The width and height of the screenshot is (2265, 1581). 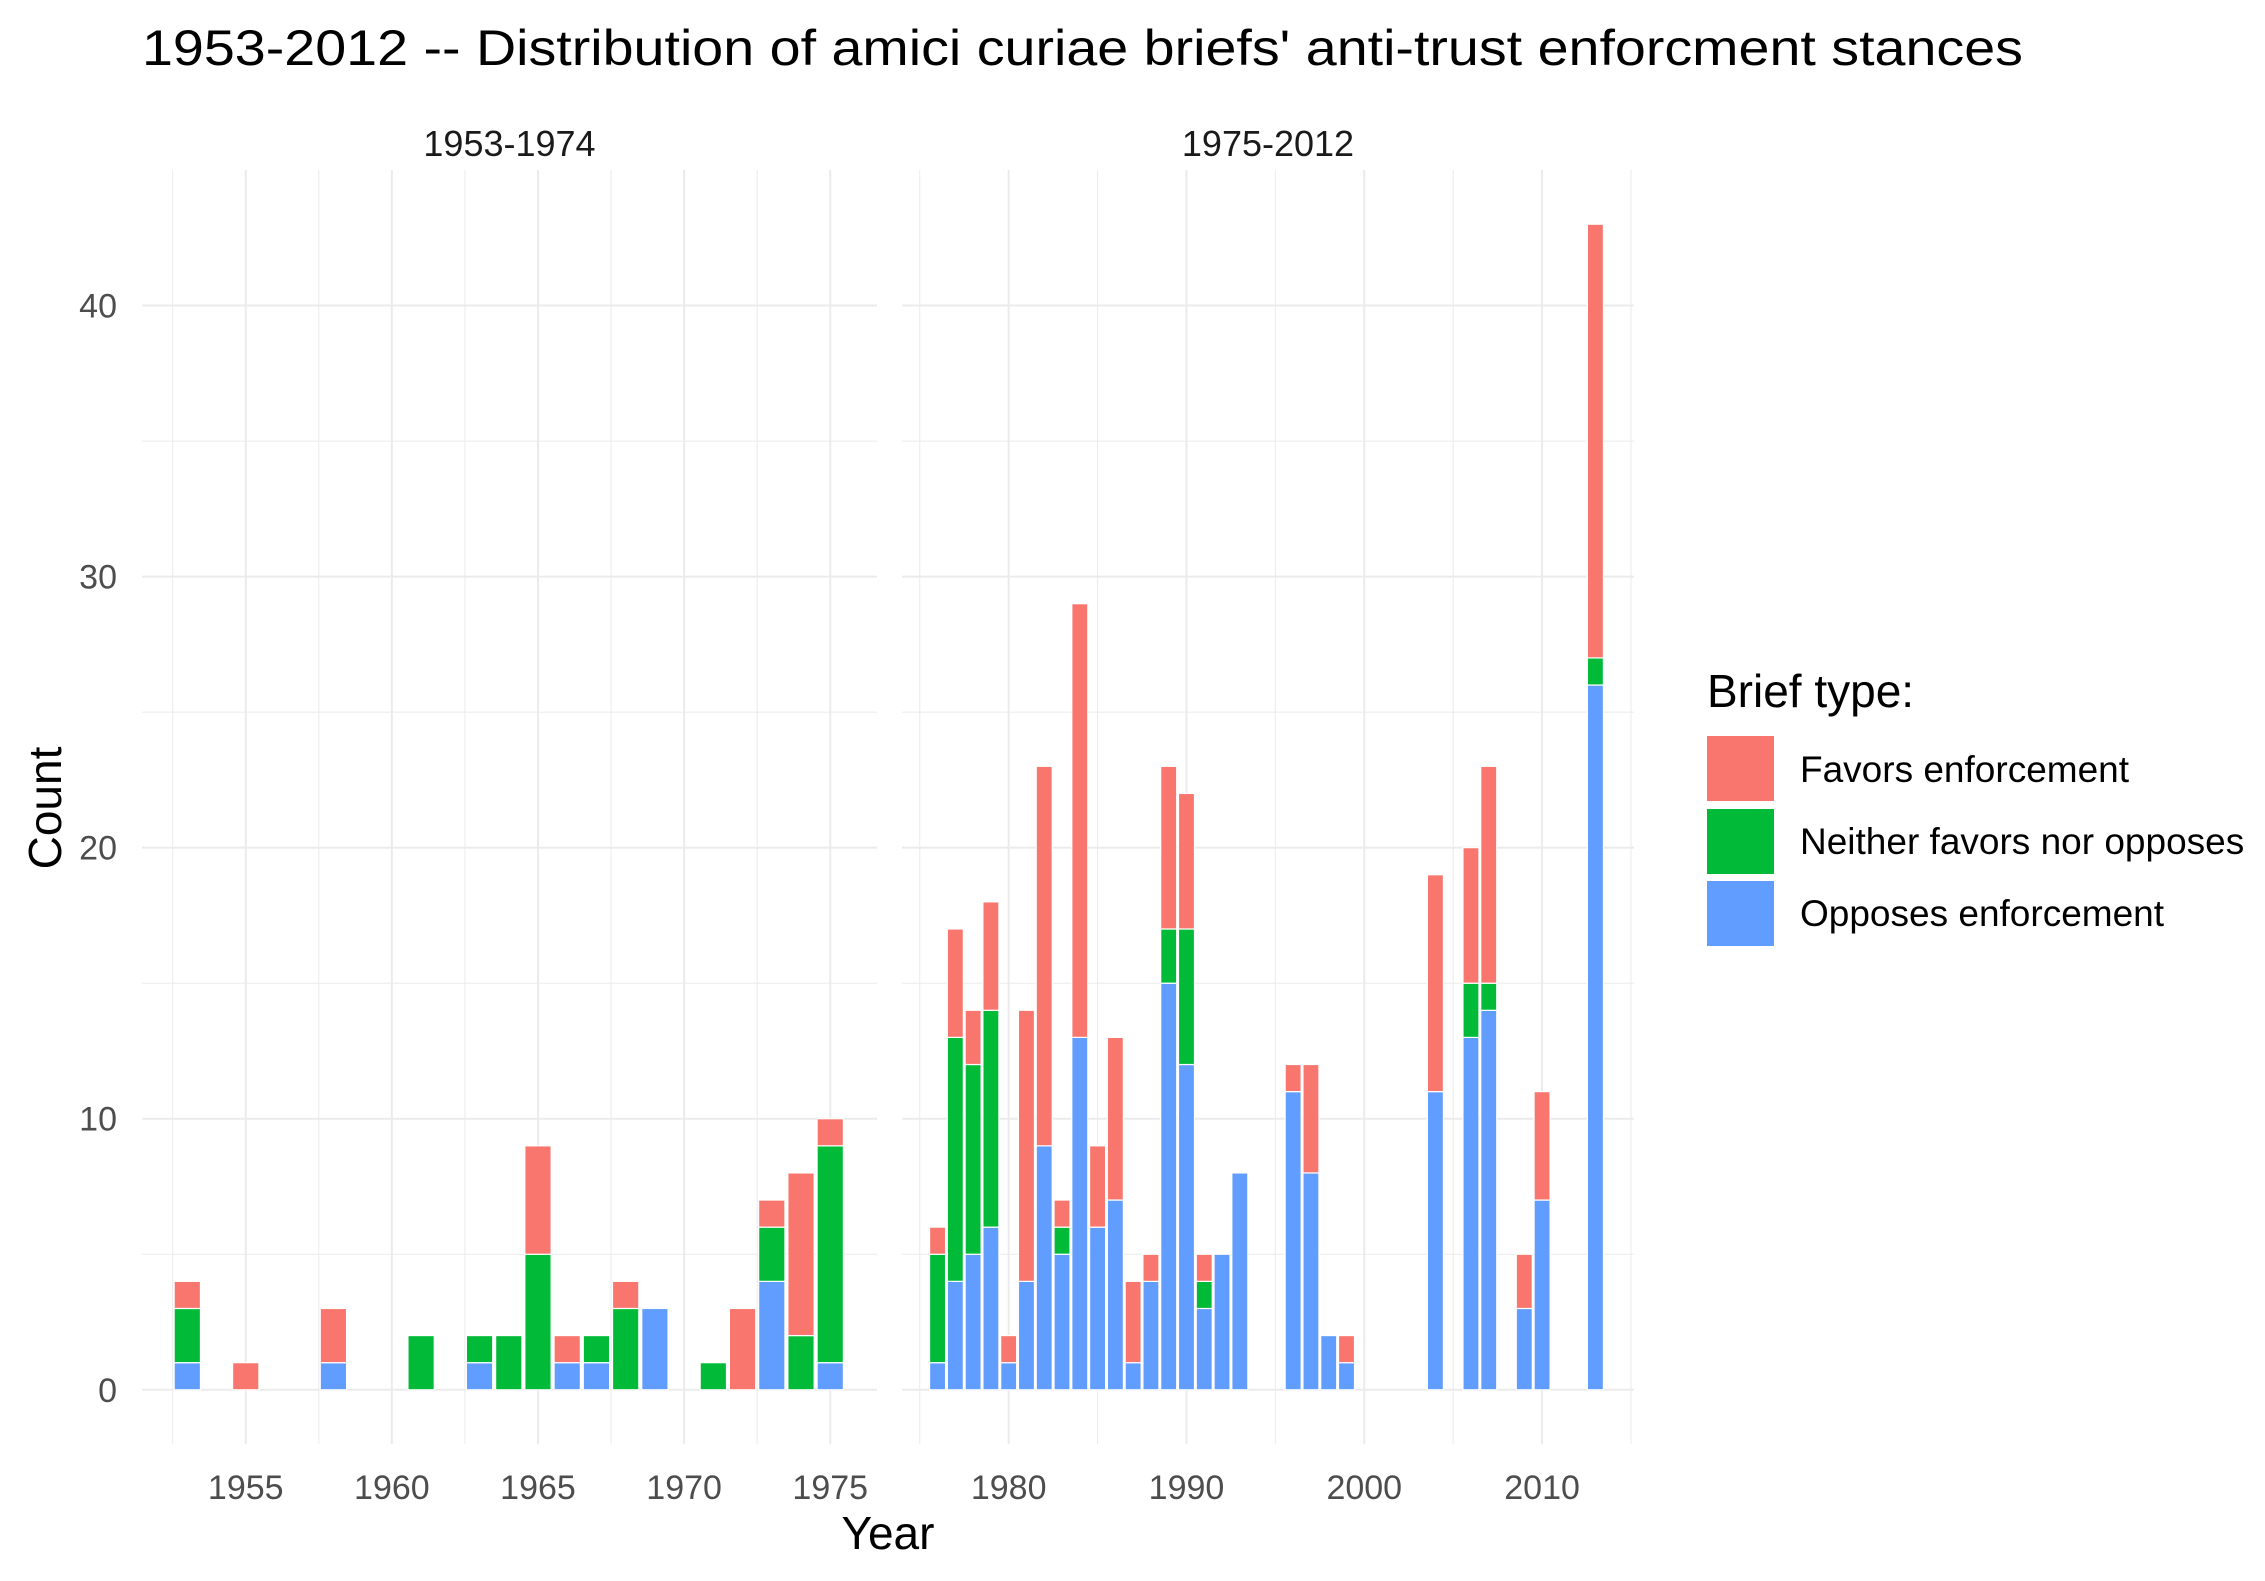 I want to click on bar-1989-neither, so click(x=1169, y=956).